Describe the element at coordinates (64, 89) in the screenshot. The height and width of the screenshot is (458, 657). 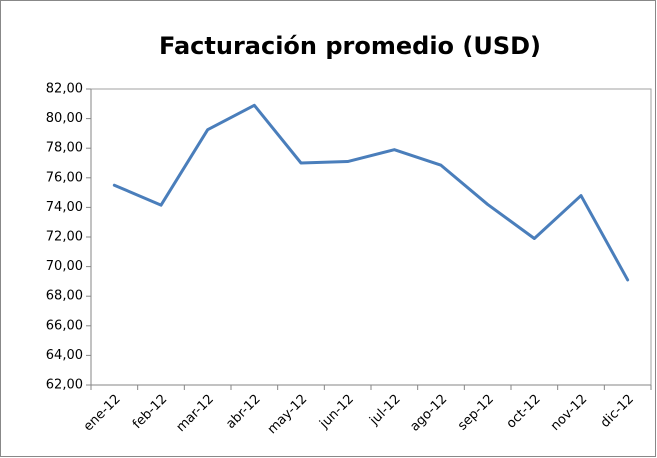
I see `y-tick-label: 82,00` at that location.